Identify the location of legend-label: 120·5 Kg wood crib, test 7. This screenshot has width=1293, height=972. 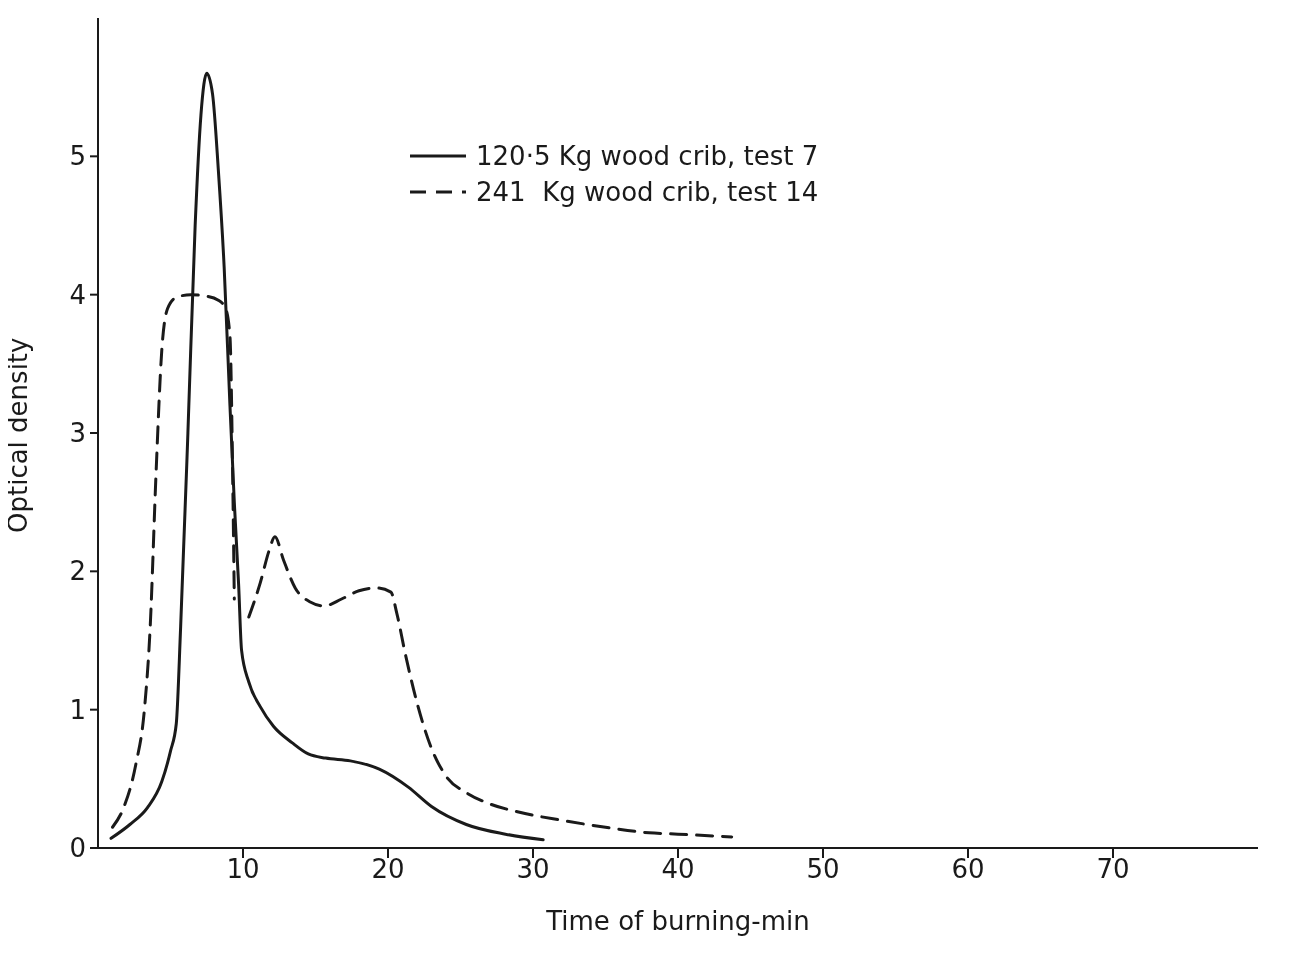
(647, 156).